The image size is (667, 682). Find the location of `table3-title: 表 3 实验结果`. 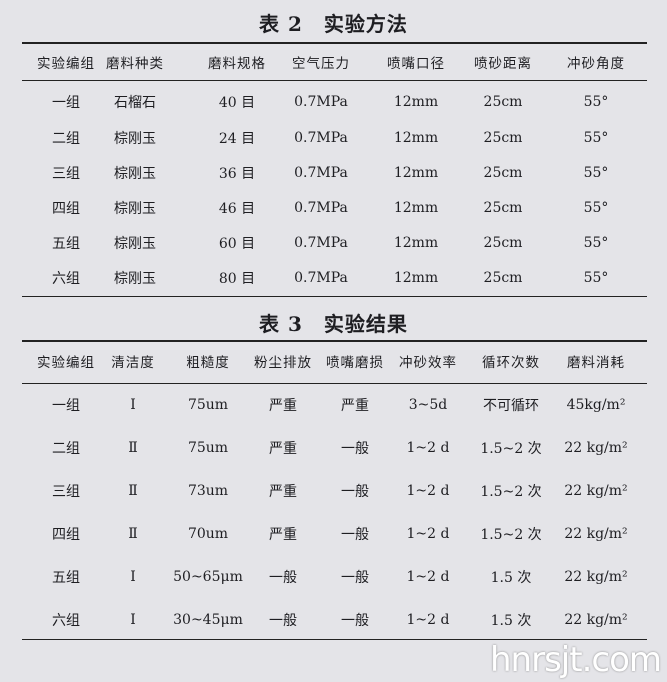

table3-title: 表 3 实验结果 is located at coordinates (333, 324).